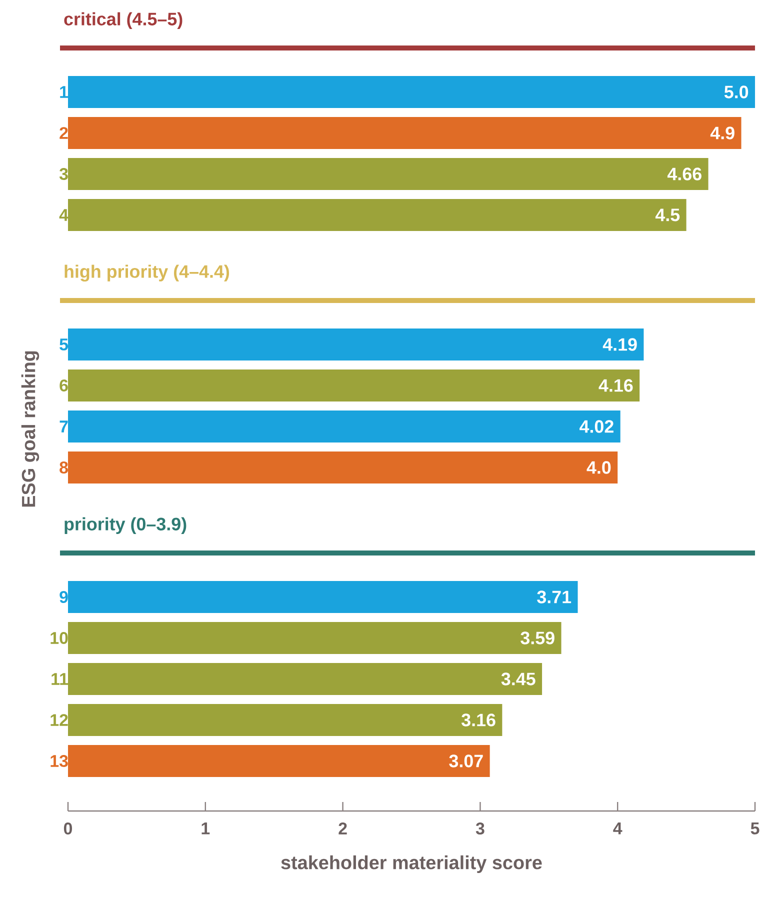 Image resolution: width=763 pixels, height=903 pixels. I want to click on y-axis-title: ESG goal ranking, so click(30, 429).